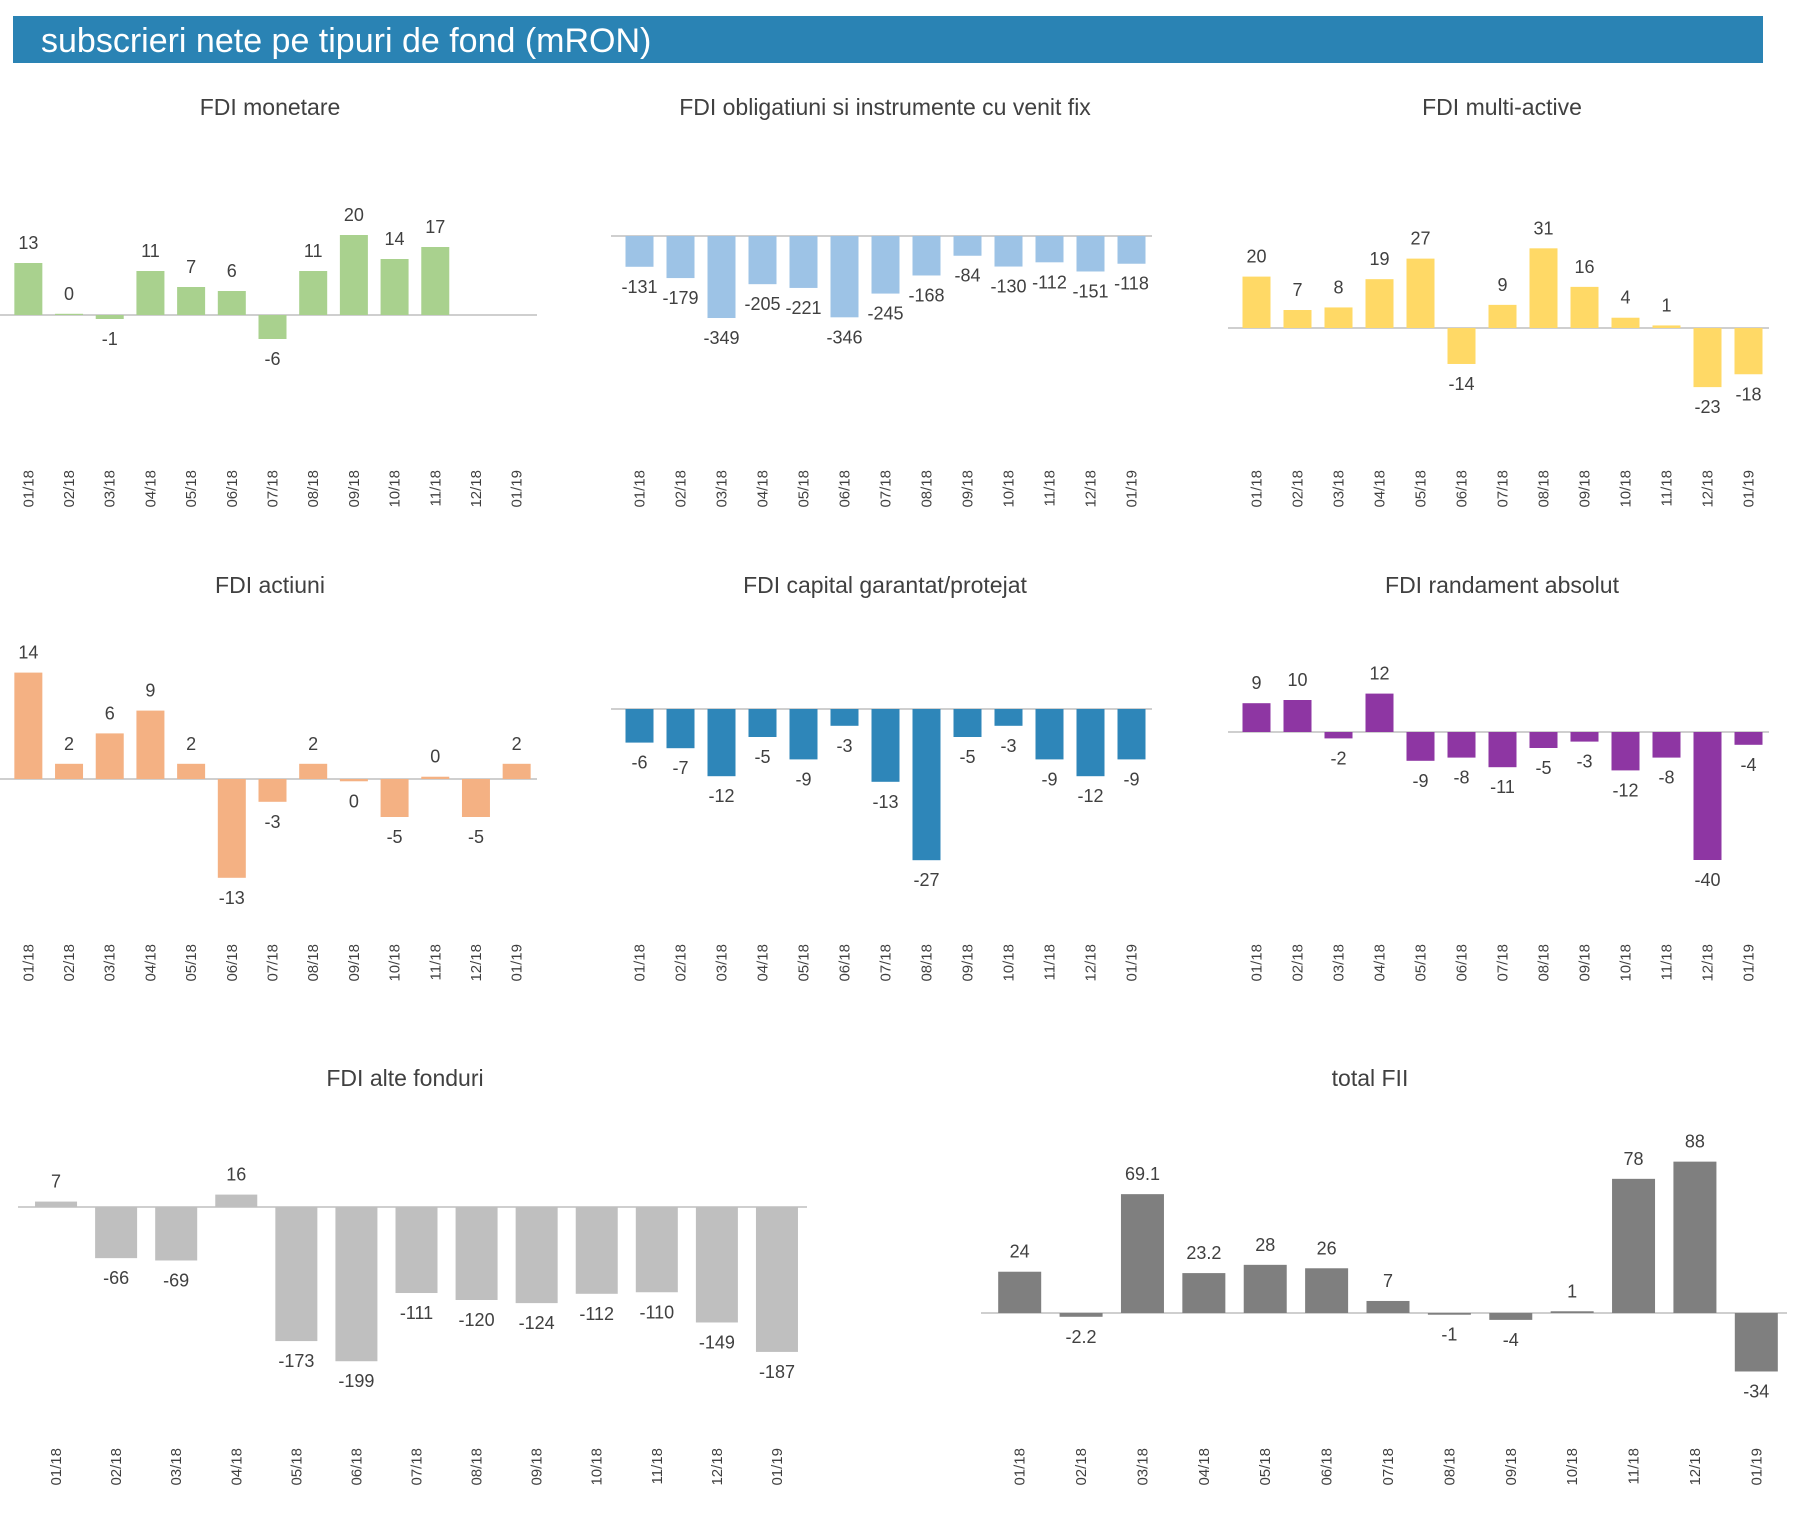 Image resolution: width=1796 pixels, height=1528 pixels. Describe the element at coordinates (844, 337) in the screenshot. I see `data-label: -346` at that location.